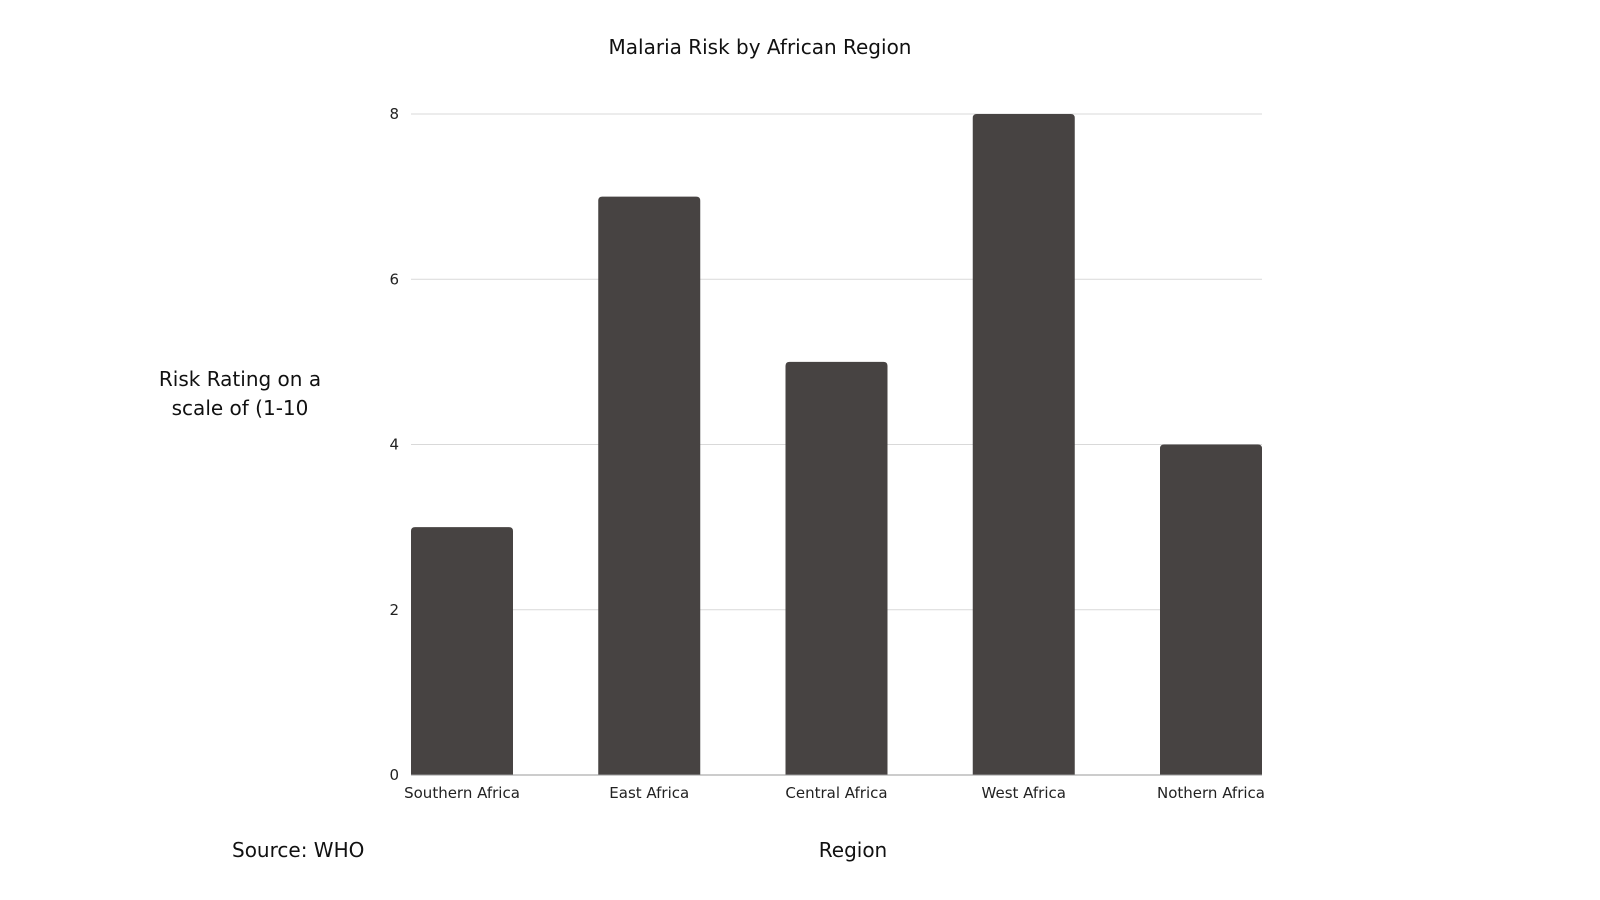 This screenshot has width=1600, height=900. What do you see at coordinates (1211, 793) in the screenshot?
I see `x-tick-label: Nothern Africa` at bounding box center [1211, 793].